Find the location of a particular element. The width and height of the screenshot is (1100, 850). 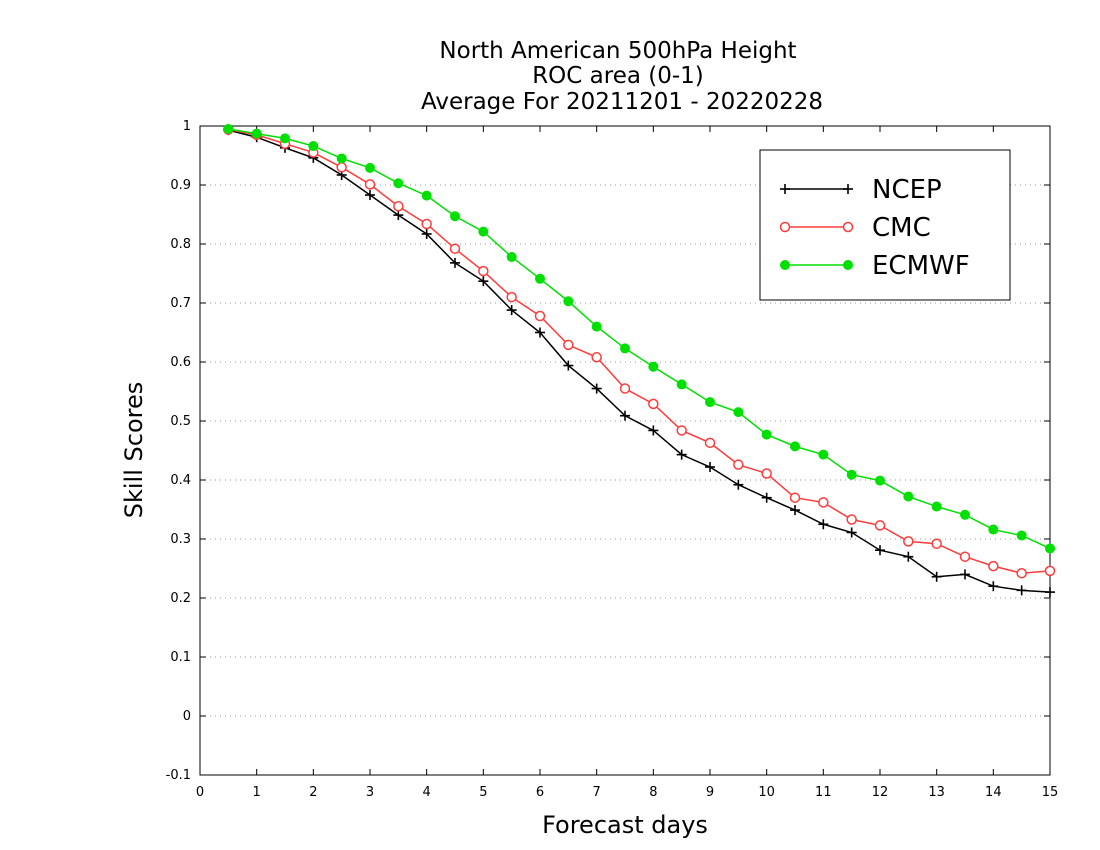

x-tick-label: 13 is located at coordinates (936, 792).